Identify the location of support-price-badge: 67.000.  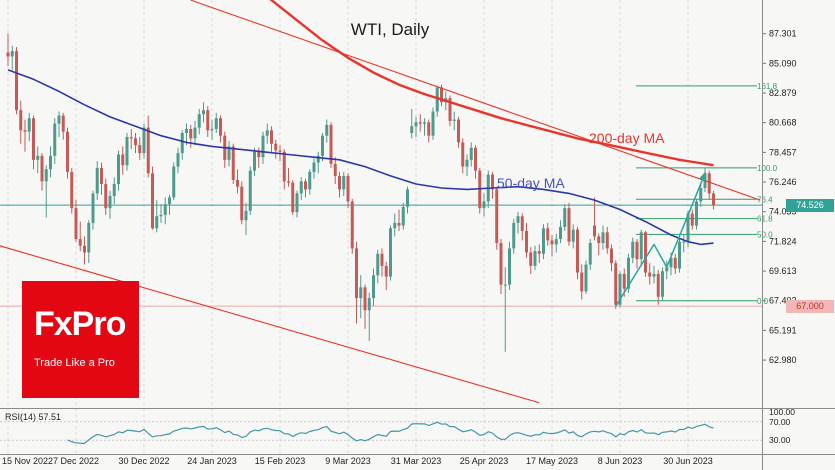
(810, 307).